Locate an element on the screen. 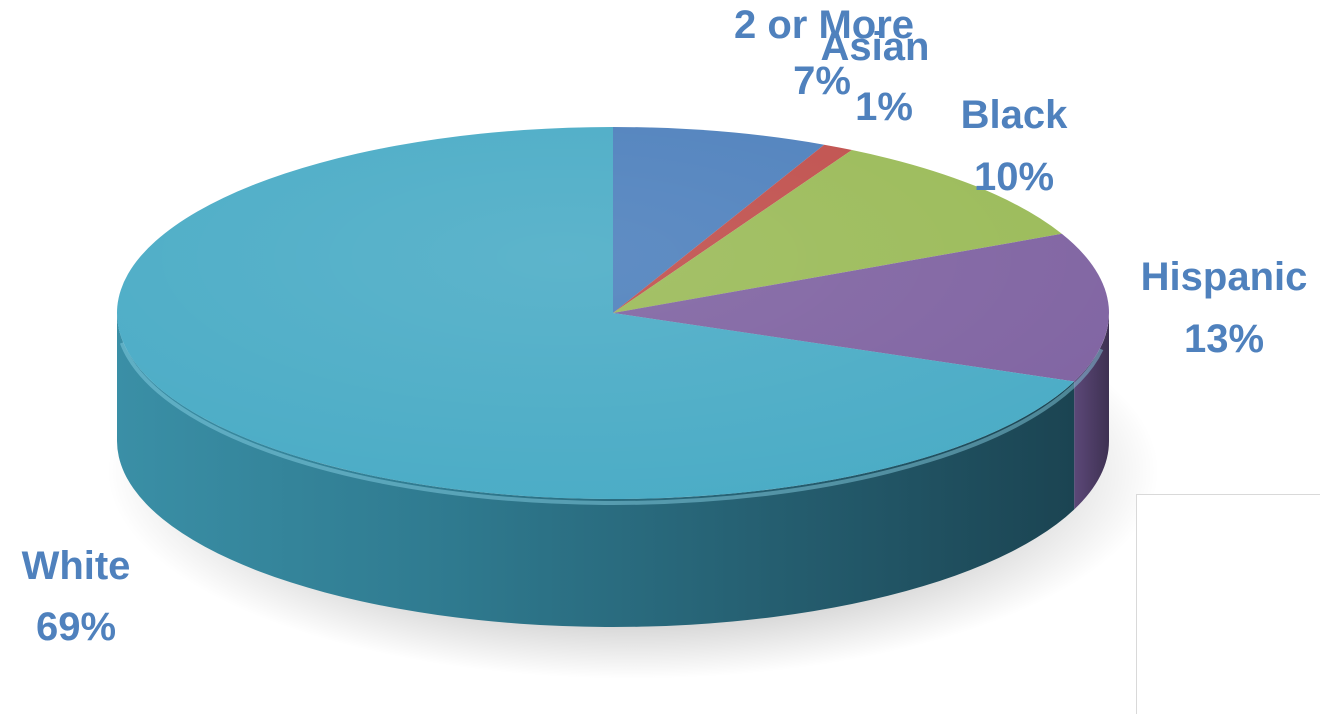 The image size is (1320, 714). data-label-black-name: Black is located at coordinates (1014, 115).